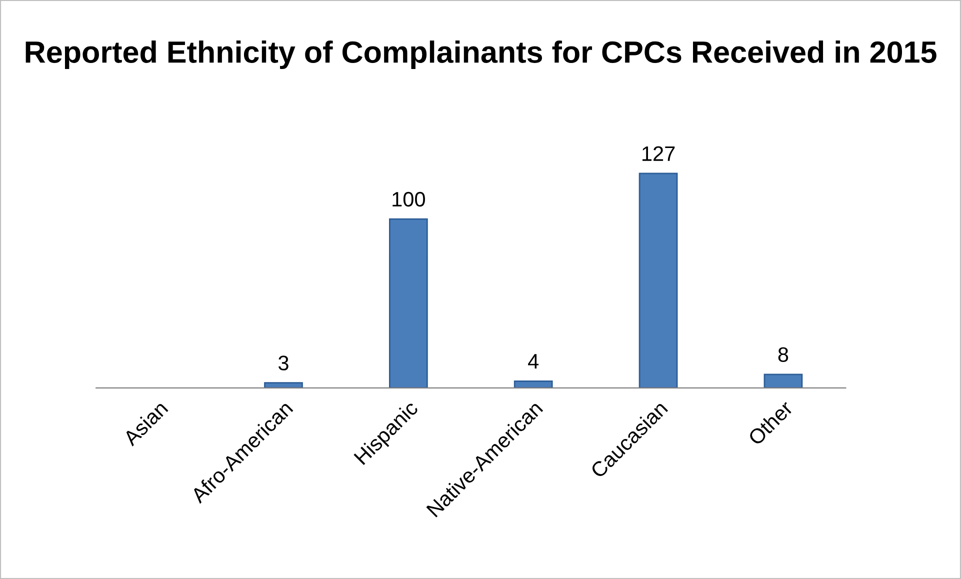 The image size is (961, 579). What do you see at coordinates (533, 361) in the screenshot?
I see `data-label: 4` at bounding box center [533, 361].